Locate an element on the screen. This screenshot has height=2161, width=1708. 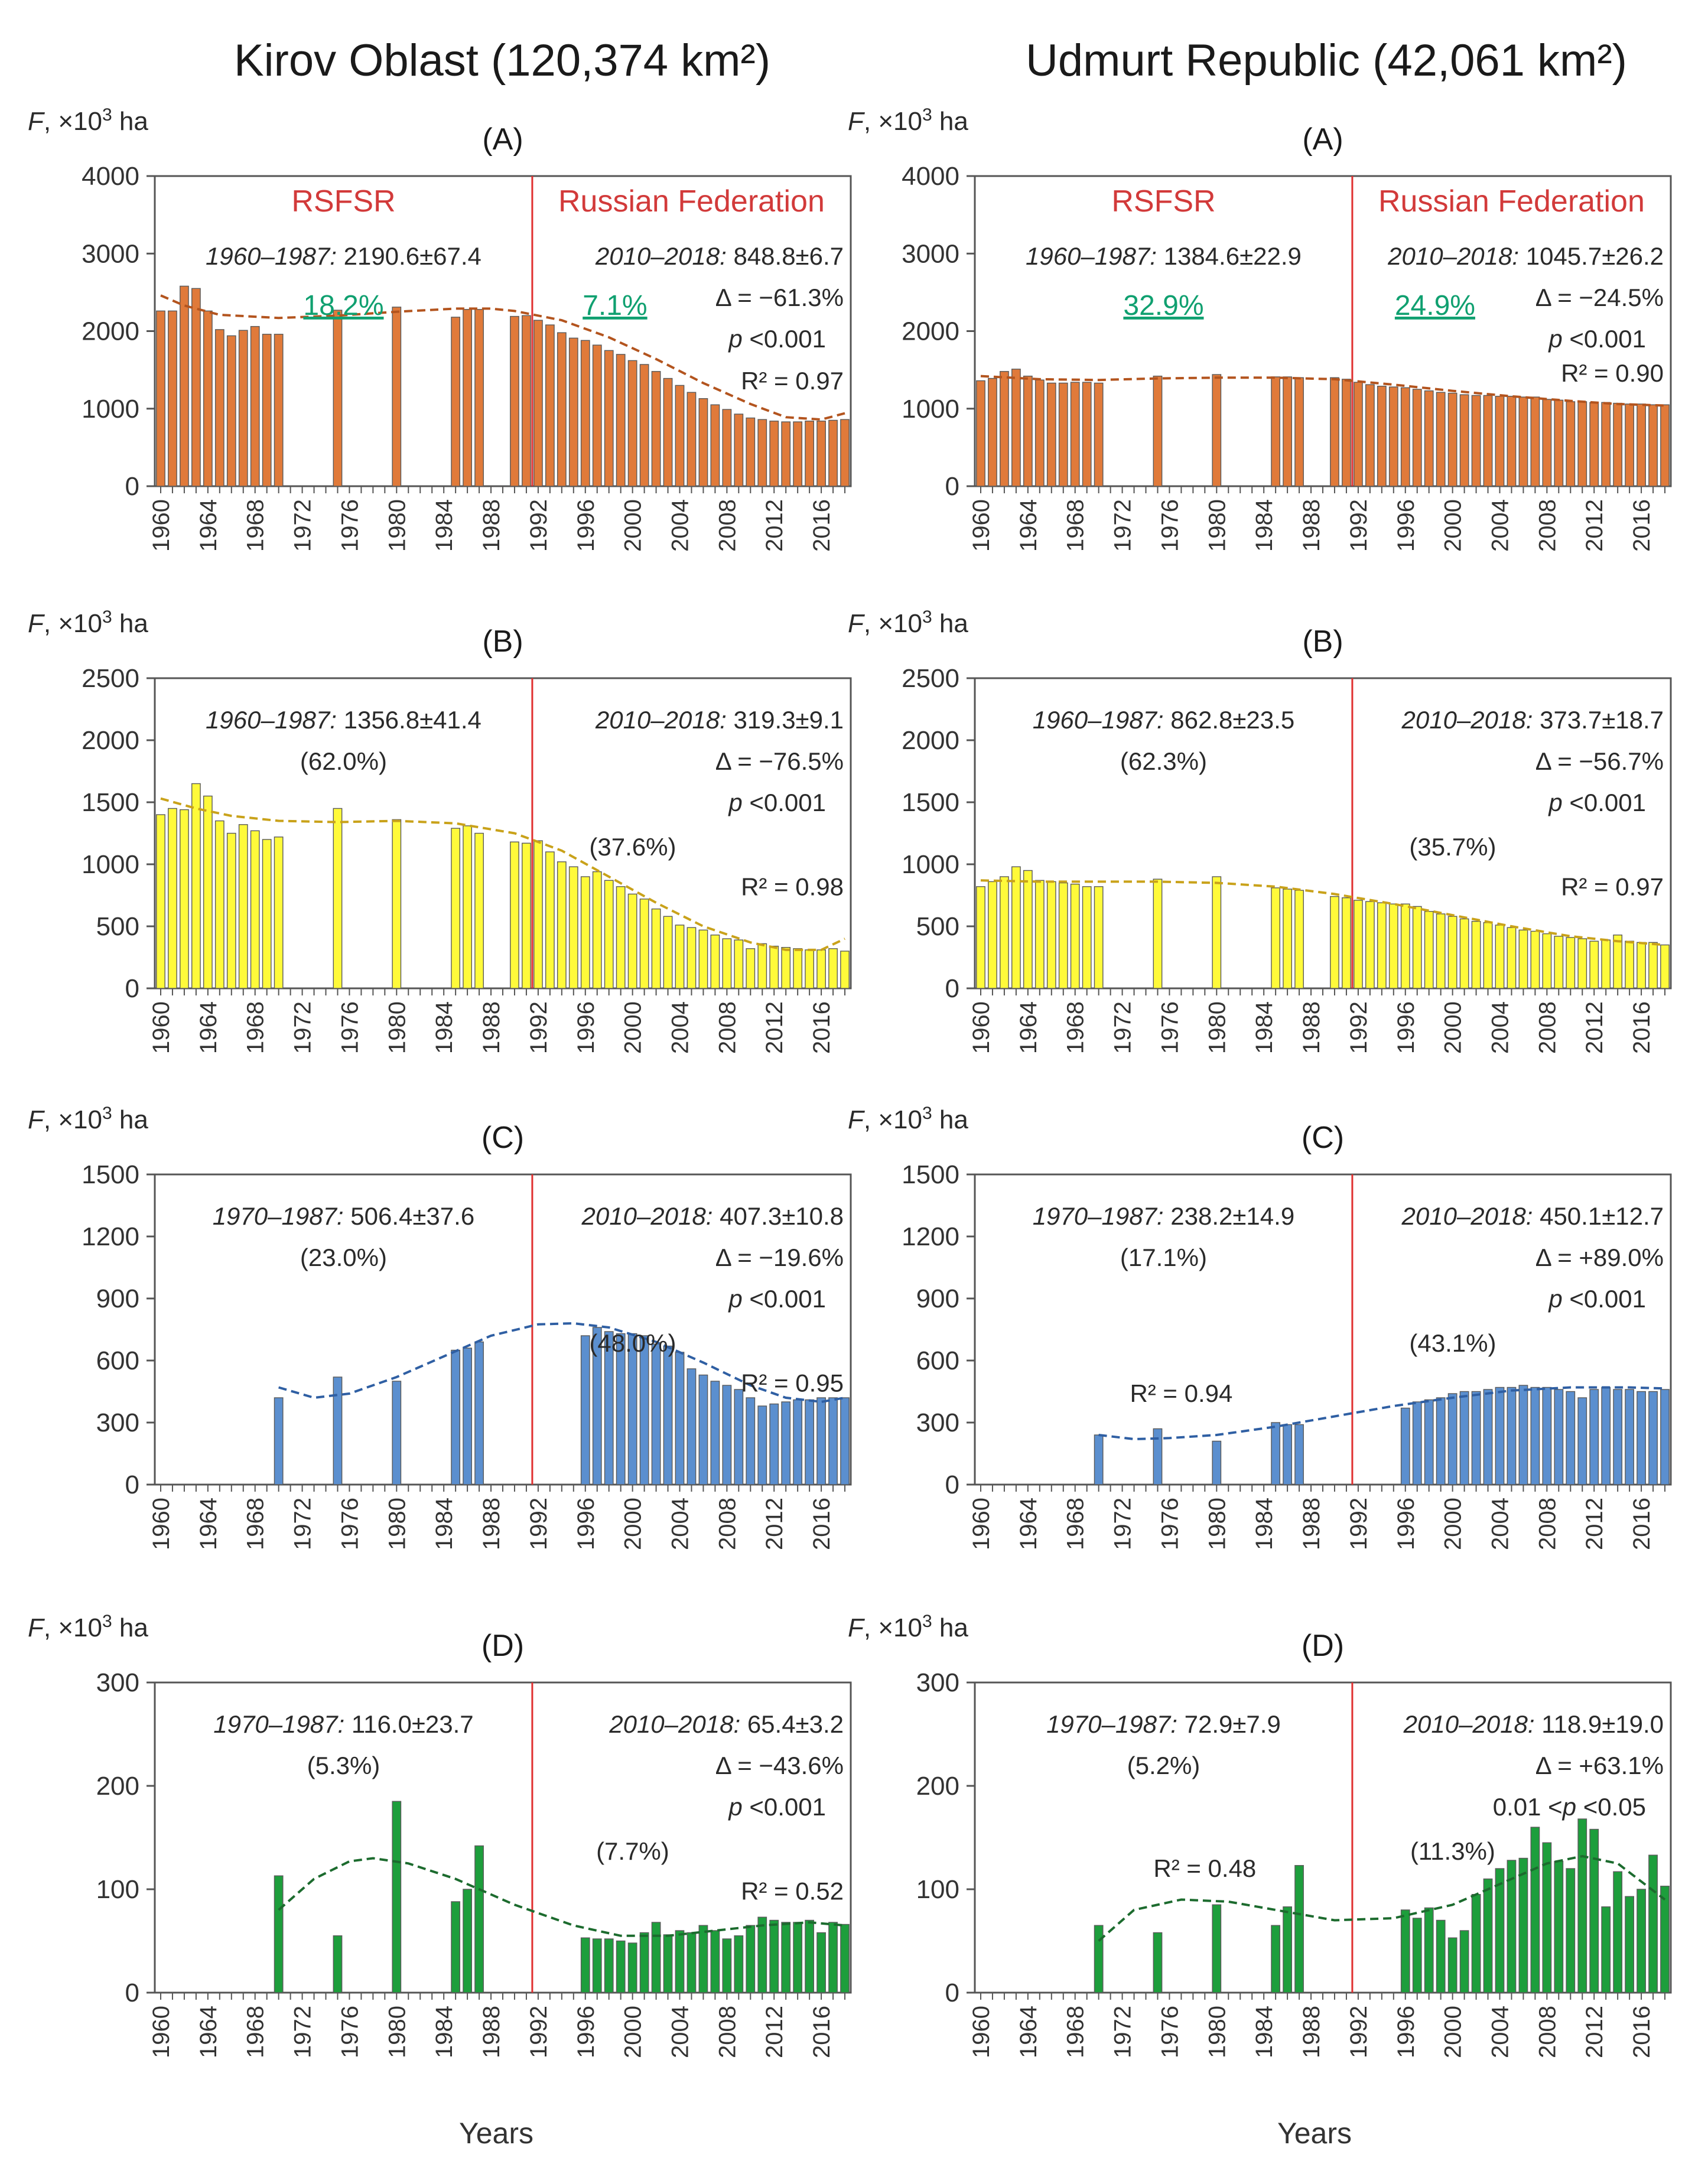
x-tick-label: 1980 is located at coordinates (1217, 525).